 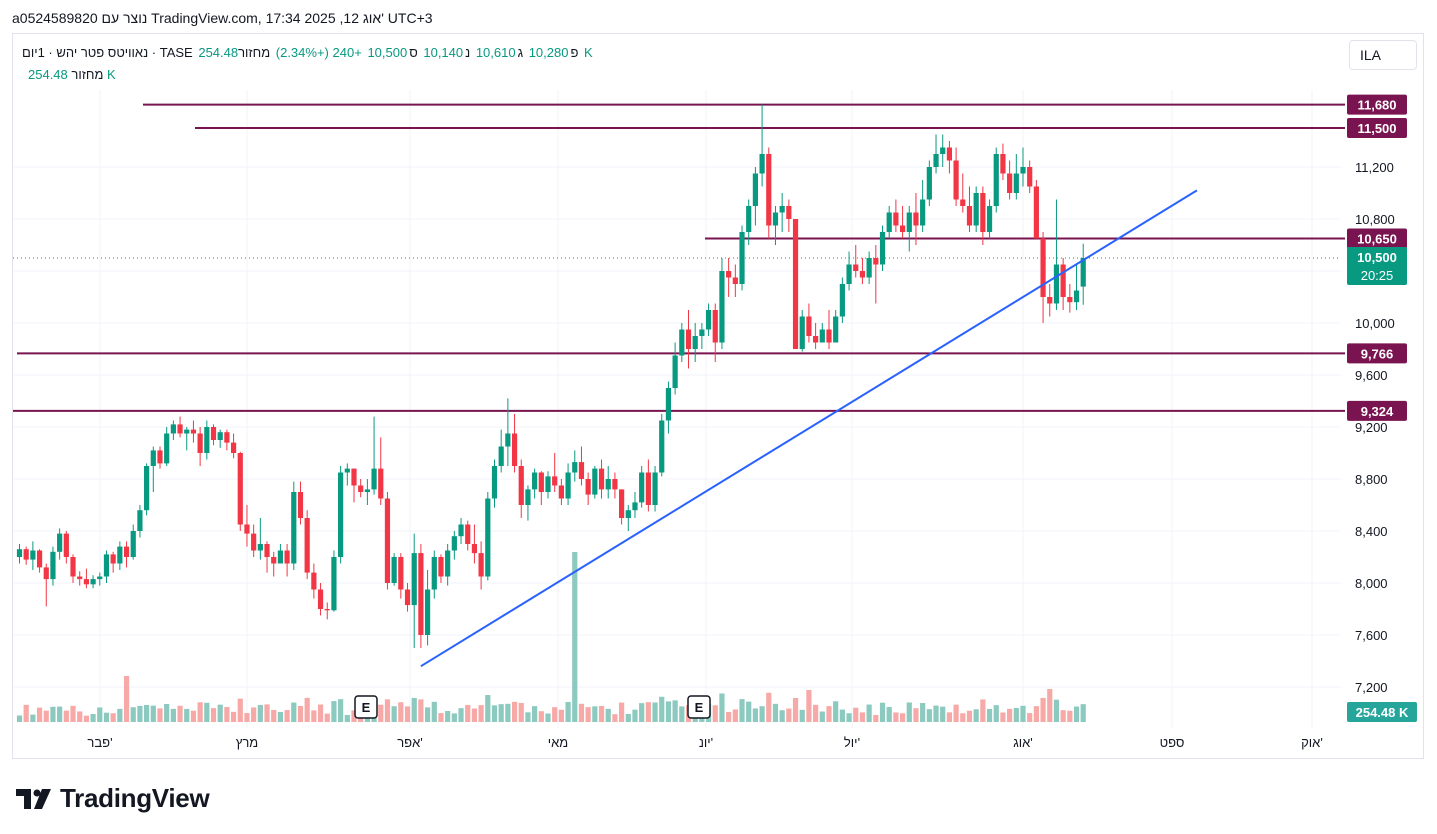 What do you see at coordinates (206, 18) in the screenshot?
I see `header-site: TradingView.com,` at bounding box center [206, 18].